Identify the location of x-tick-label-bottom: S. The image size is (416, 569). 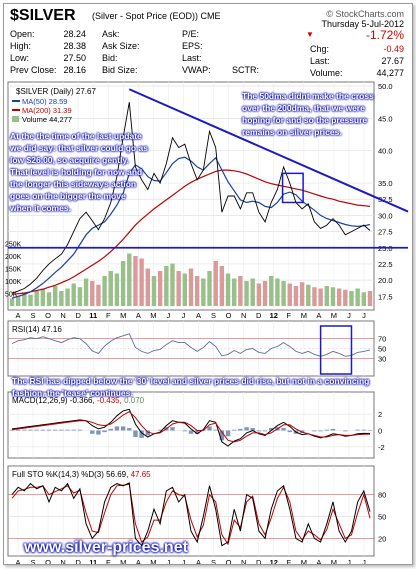
(213, 561).